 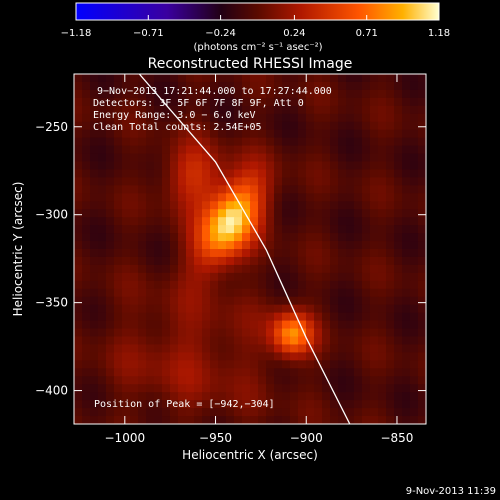 What do you see at coordinates (51, 303) in the screenshot?
I see `y-tick-label: −350` at bounding box center [51, 303].